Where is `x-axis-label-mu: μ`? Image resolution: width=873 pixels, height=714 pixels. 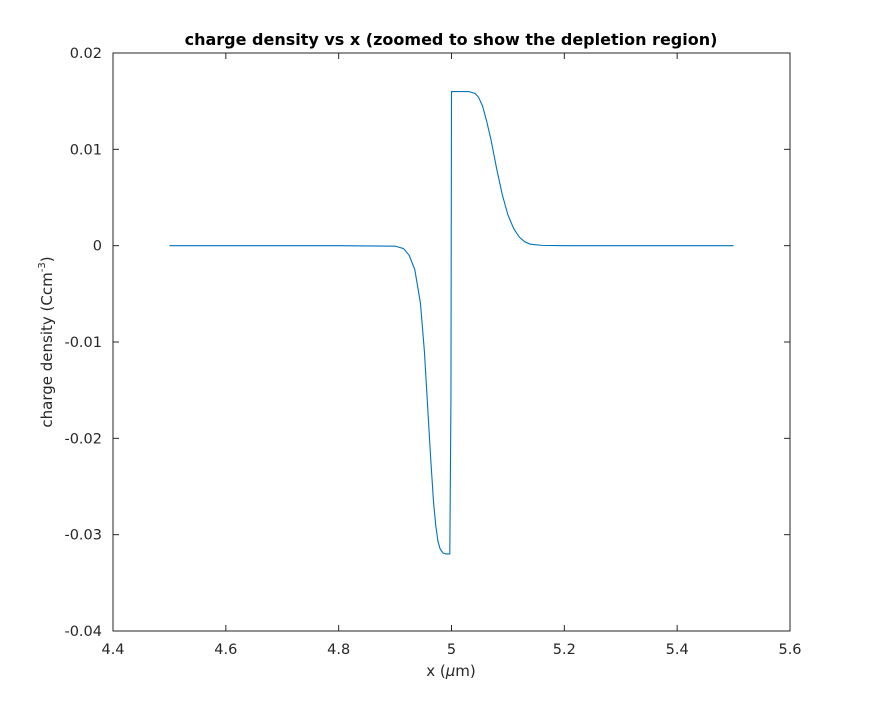
x-axis-label-mu: μ is located at coordinates (450, 671).